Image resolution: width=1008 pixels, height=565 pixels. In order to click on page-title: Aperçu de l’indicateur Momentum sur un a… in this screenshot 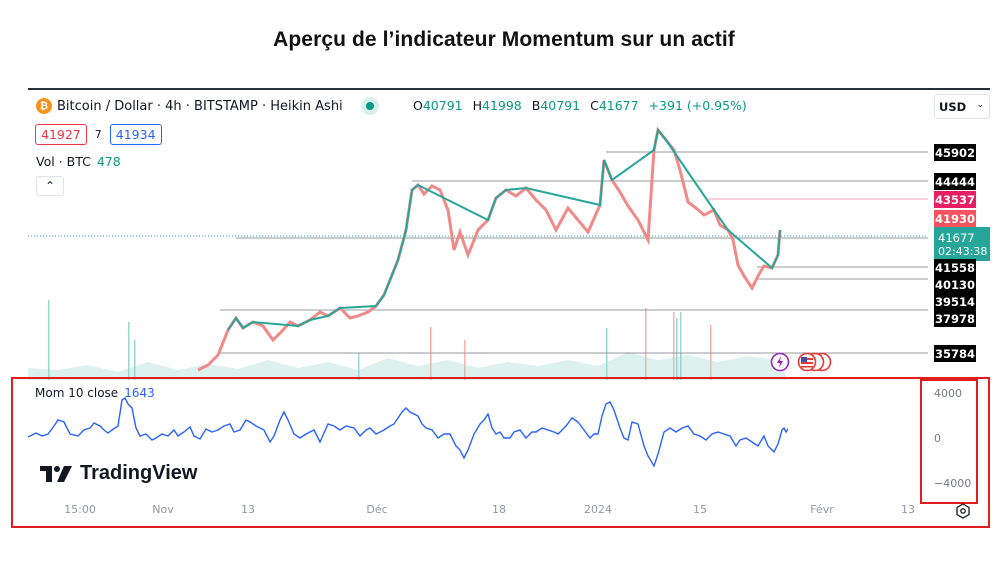, I will do `click(504, 39)`.